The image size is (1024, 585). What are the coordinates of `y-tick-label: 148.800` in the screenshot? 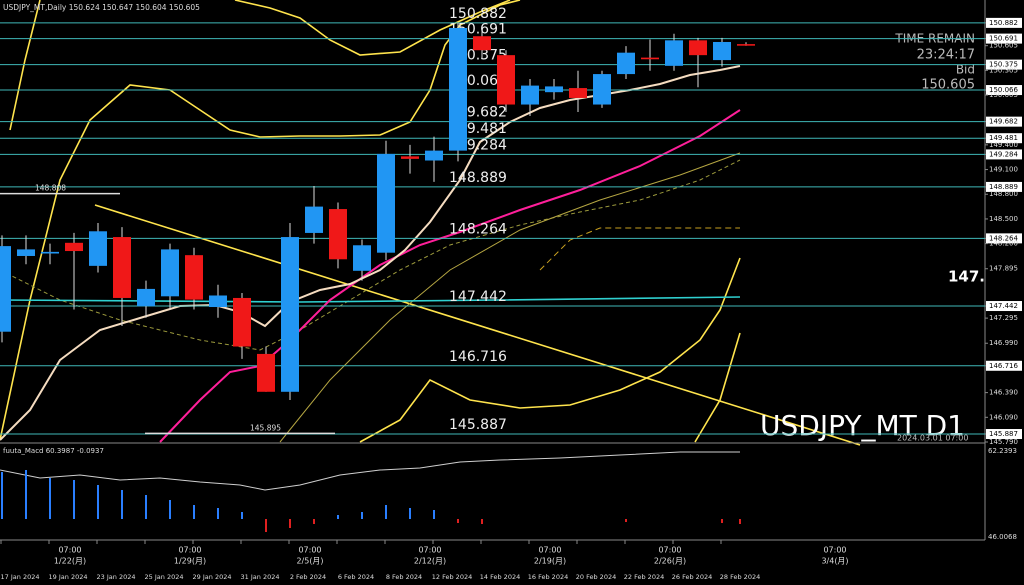 It's located at (1003, 194).